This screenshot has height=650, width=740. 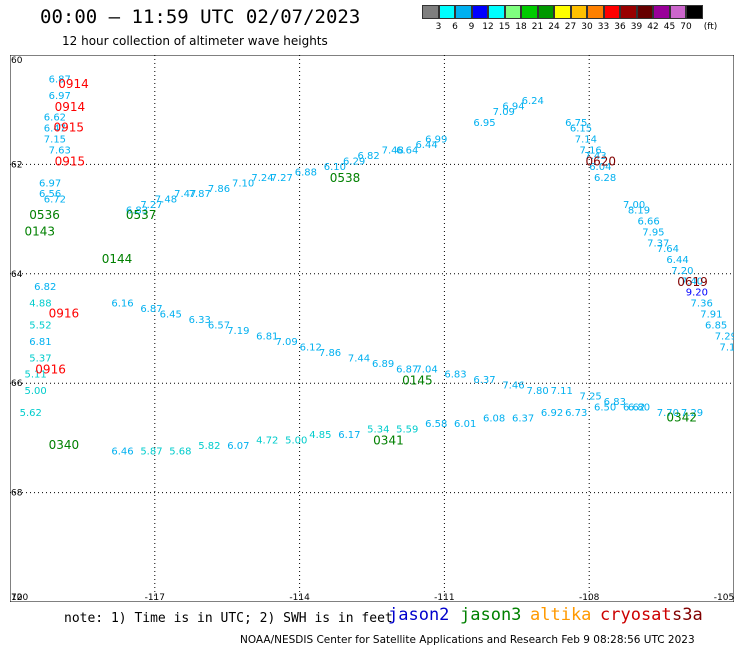 I want to click on wave-height-label: 7.14, so click(x=586, y=140).